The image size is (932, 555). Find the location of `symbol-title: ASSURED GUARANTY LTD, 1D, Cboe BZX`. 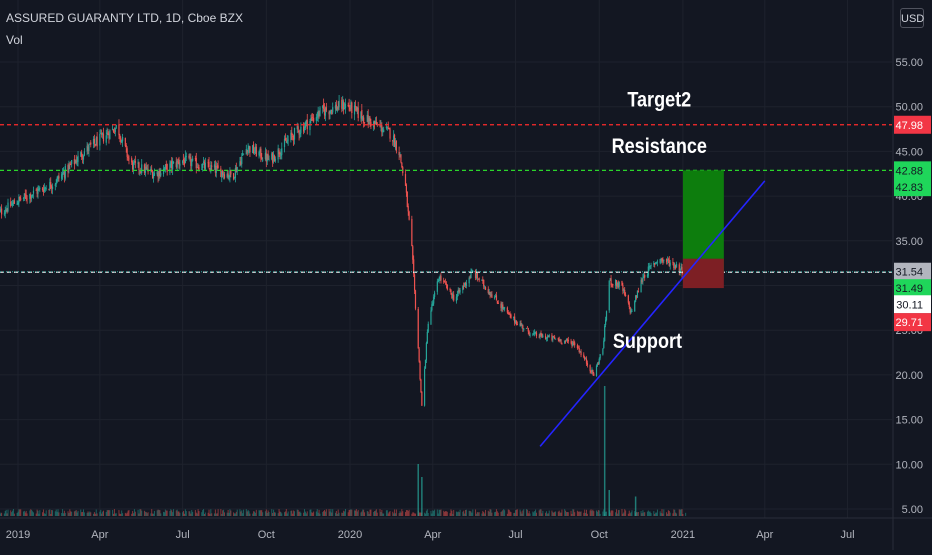

symbol-title: ASSURED GUARANTY LTD, 1D, Cboe BZX is located at coordinates (124, 18).